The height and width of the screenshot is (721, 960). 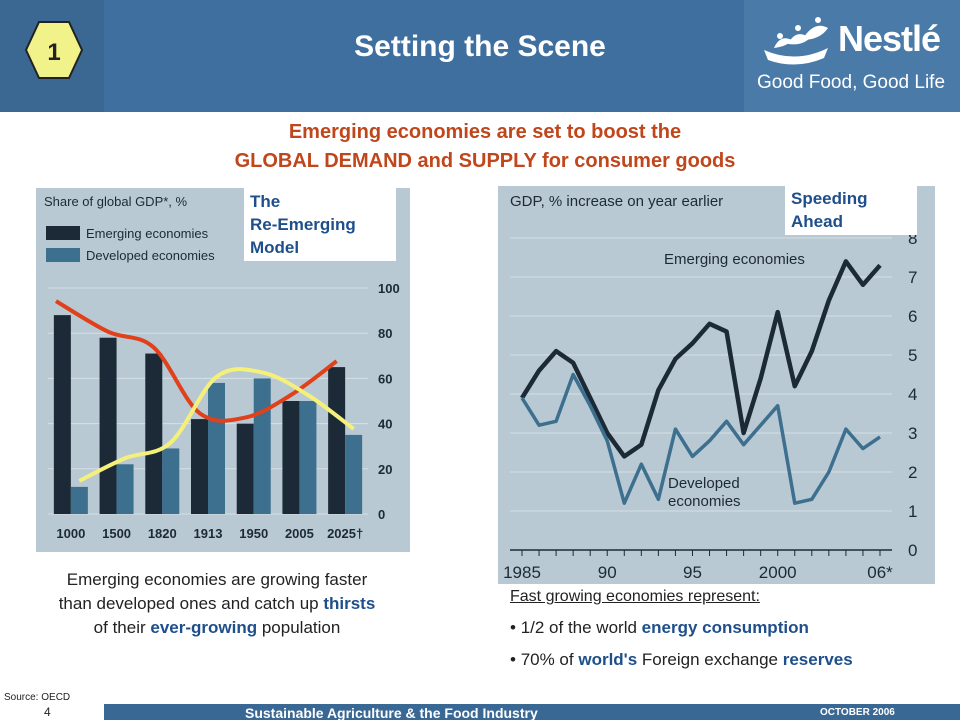 What do you see at coordinates (204, 627) in the screenshot?
I see `caption-emphasis: ever-growing` at bounding box center [204, 627].